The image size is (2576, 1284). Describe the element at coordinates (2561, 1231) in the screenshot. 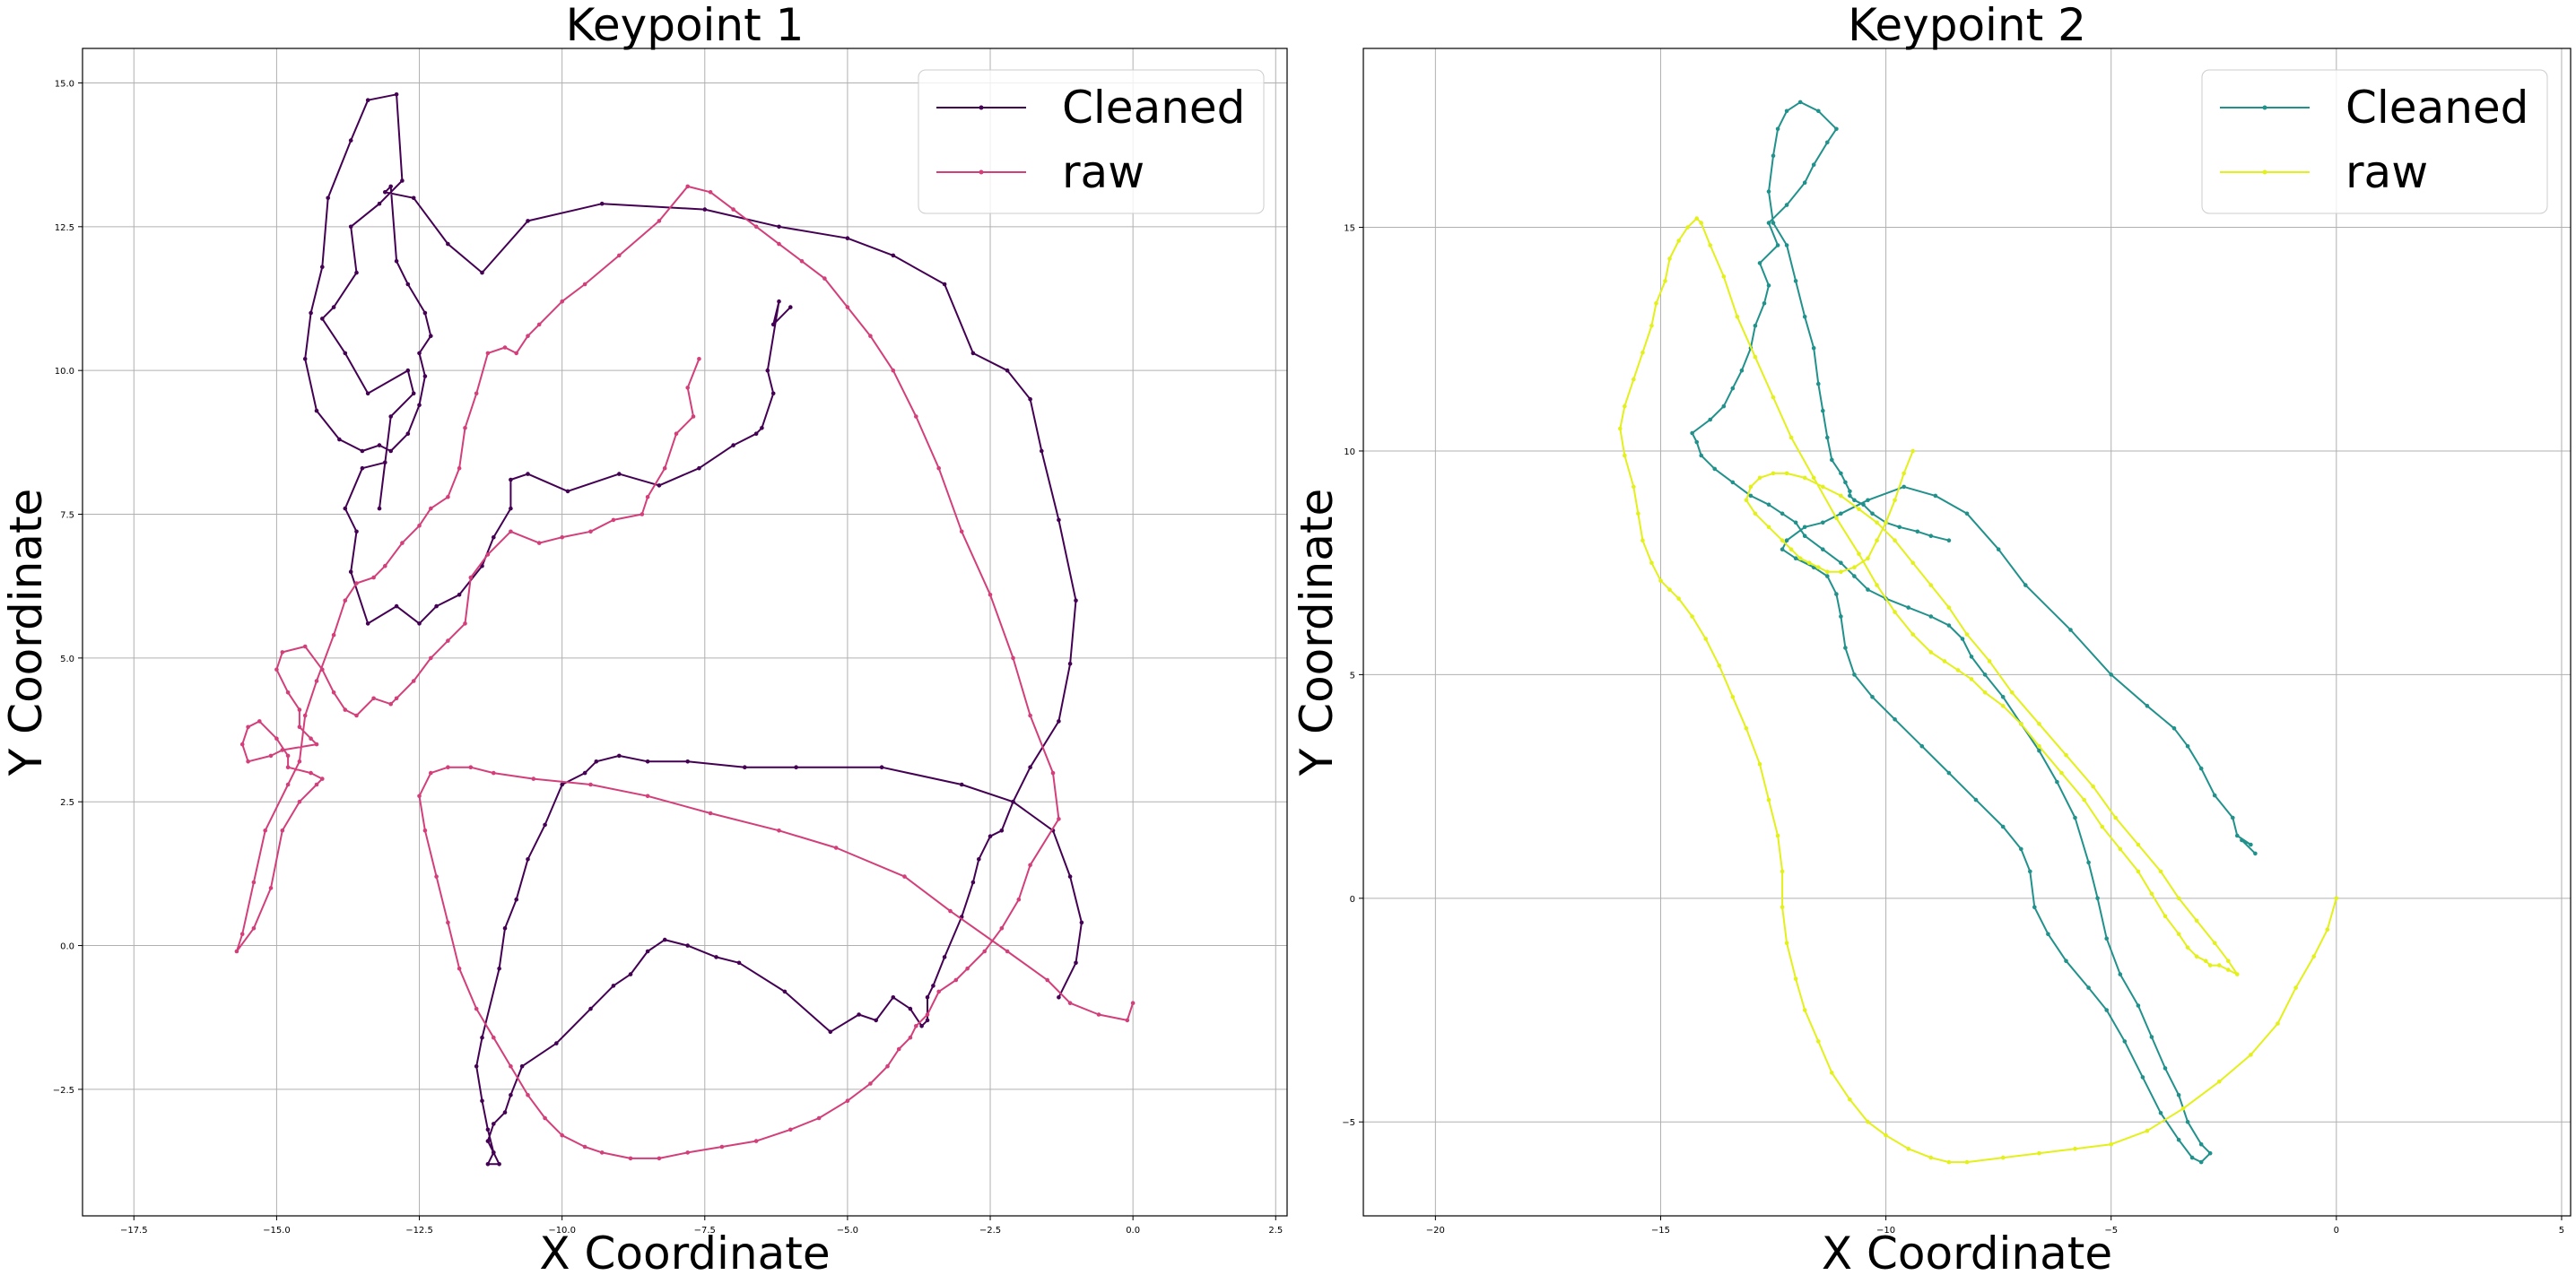

I see `x-tick-label: 5` at that location.